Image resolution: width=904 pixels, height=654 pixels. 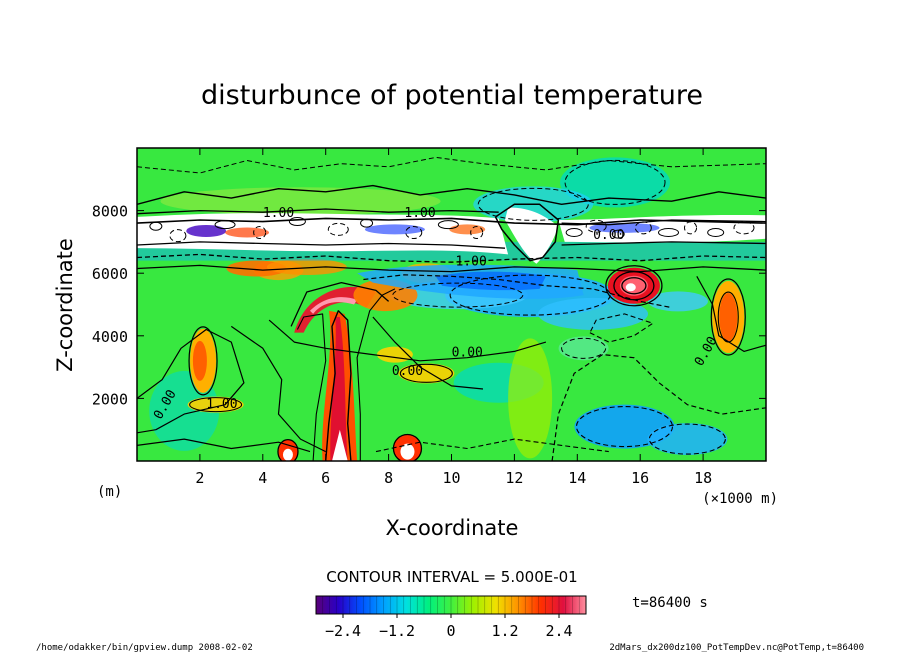 What do you see at coordinates (451, 605) in the screenshot?
I see `colorbar-dividers` at bounding box center [451, 605].